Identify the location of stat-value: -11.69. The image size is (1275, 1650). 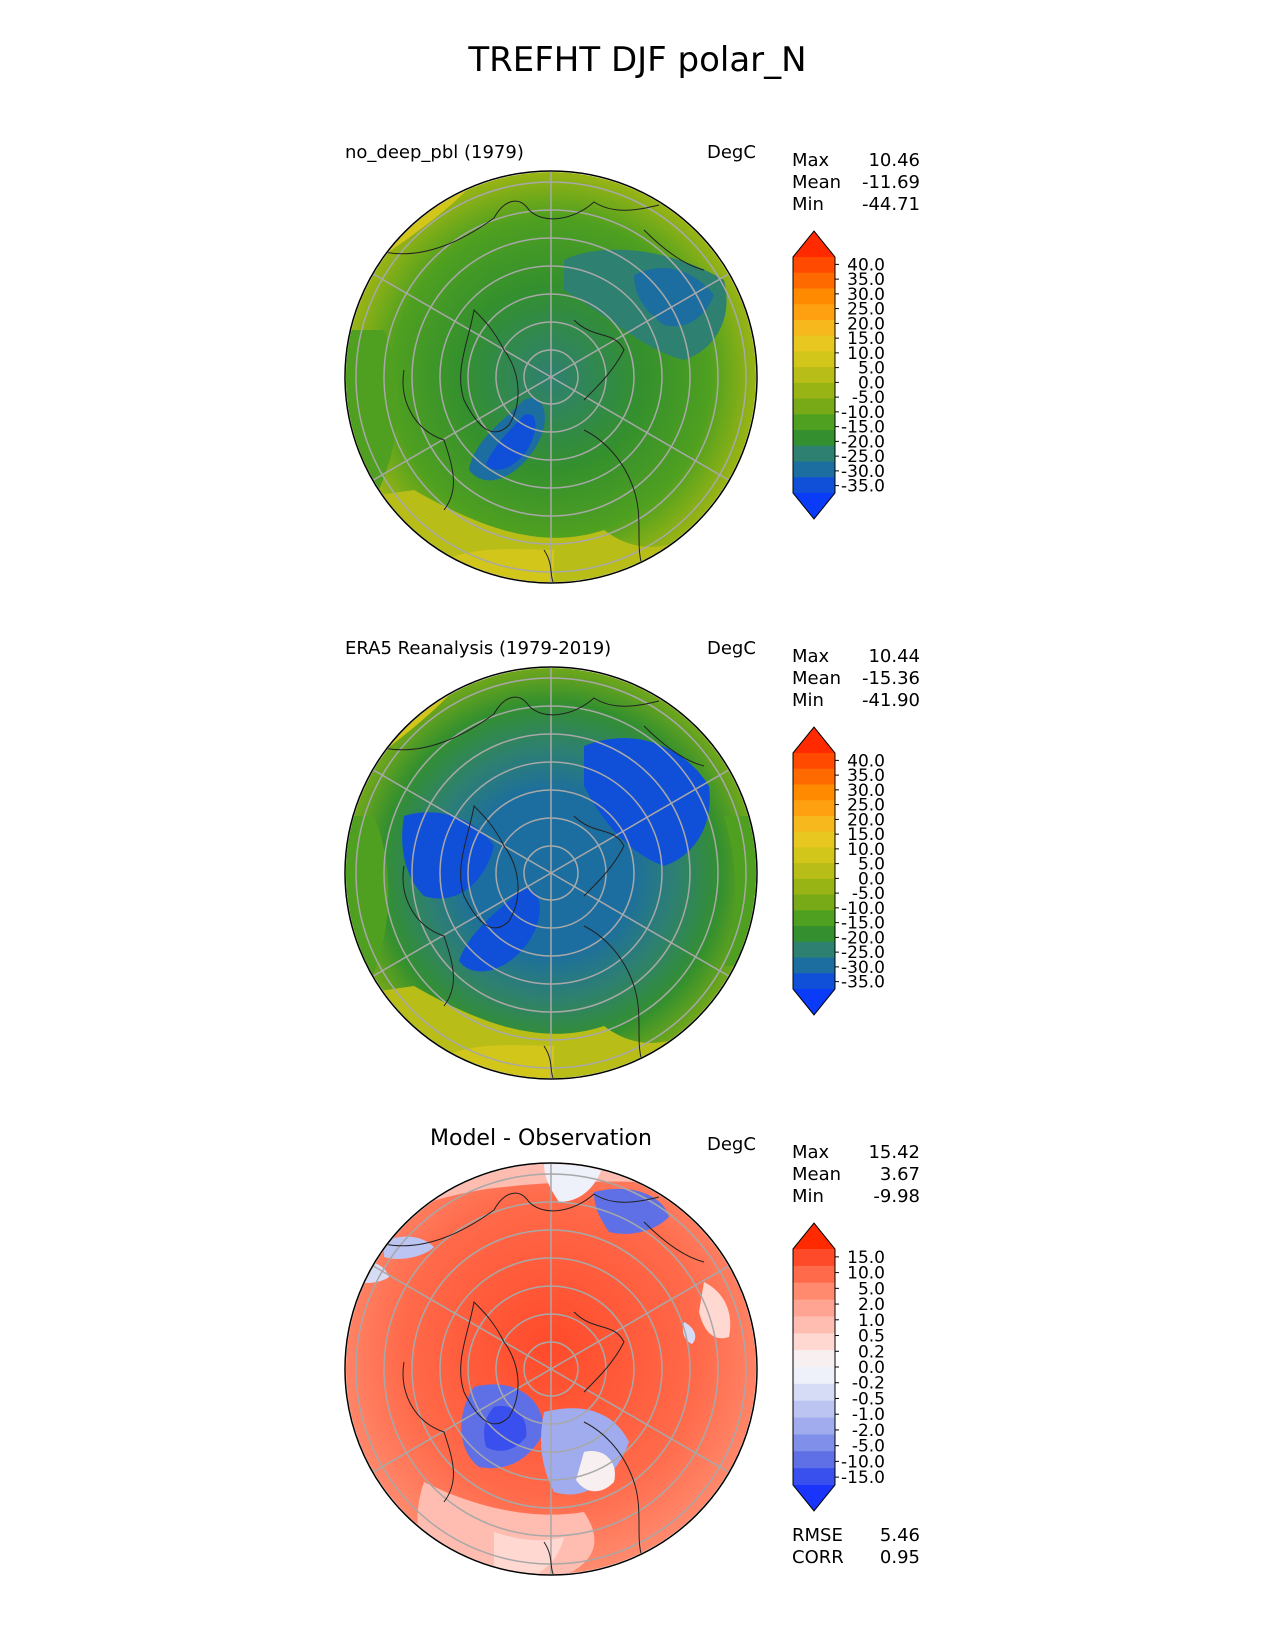
(890, 182).